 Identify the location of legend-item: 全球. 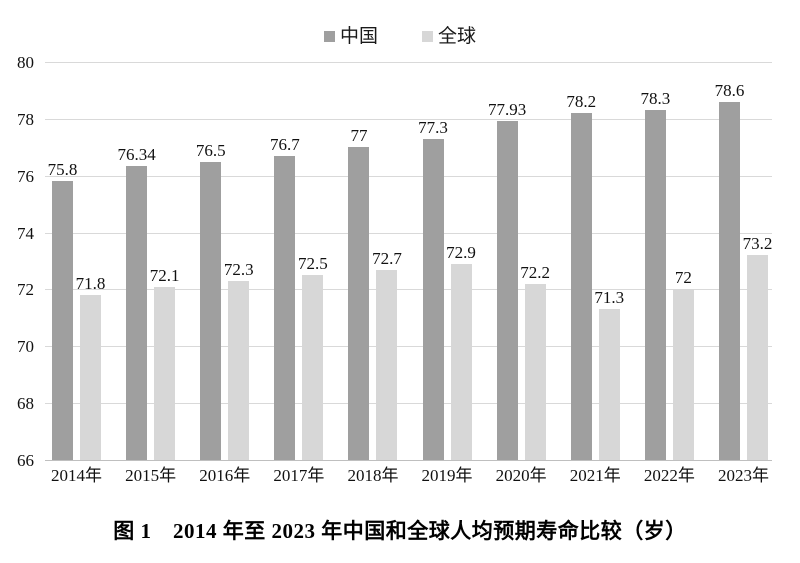
(449, 36).